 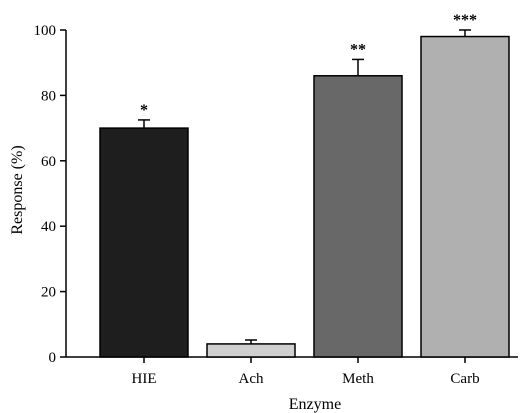 What do you see at coordinates (358, 216) in the screenshot?
I see `bar-meth` at bounding box center [358, 216].